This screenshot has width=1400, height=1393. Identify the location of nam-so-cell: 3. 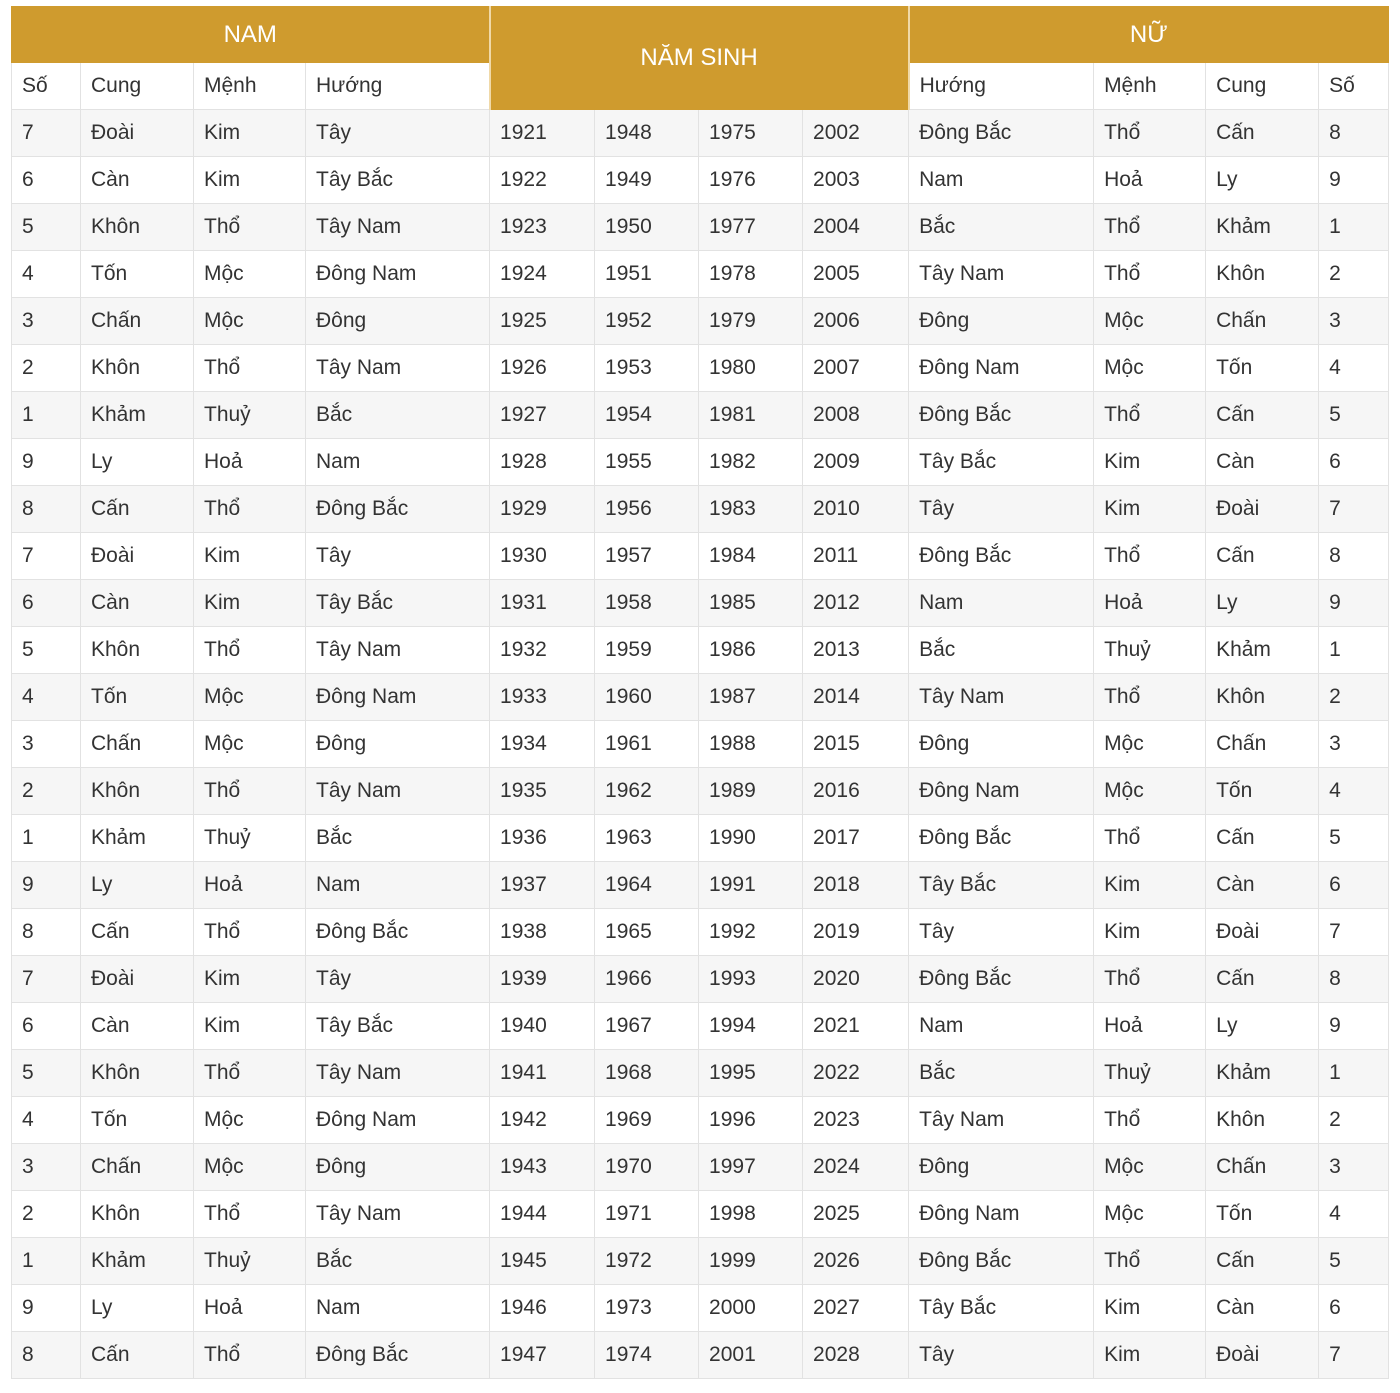
(46, 1167).